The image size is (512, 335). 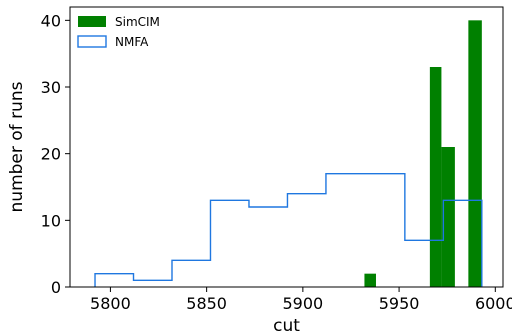 What do you see at coordinates (51, 154) in the screenshot?
I see `y-tick-label-20: 20` at bounding box center [51, 154].